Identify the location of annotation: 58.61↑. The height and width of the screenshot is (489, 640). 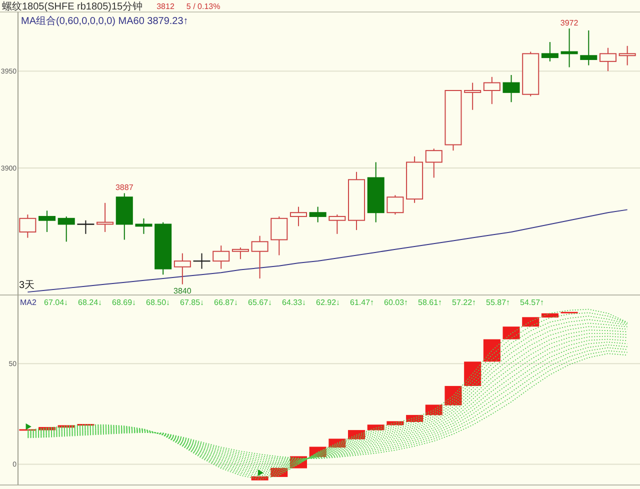
(430, 302).